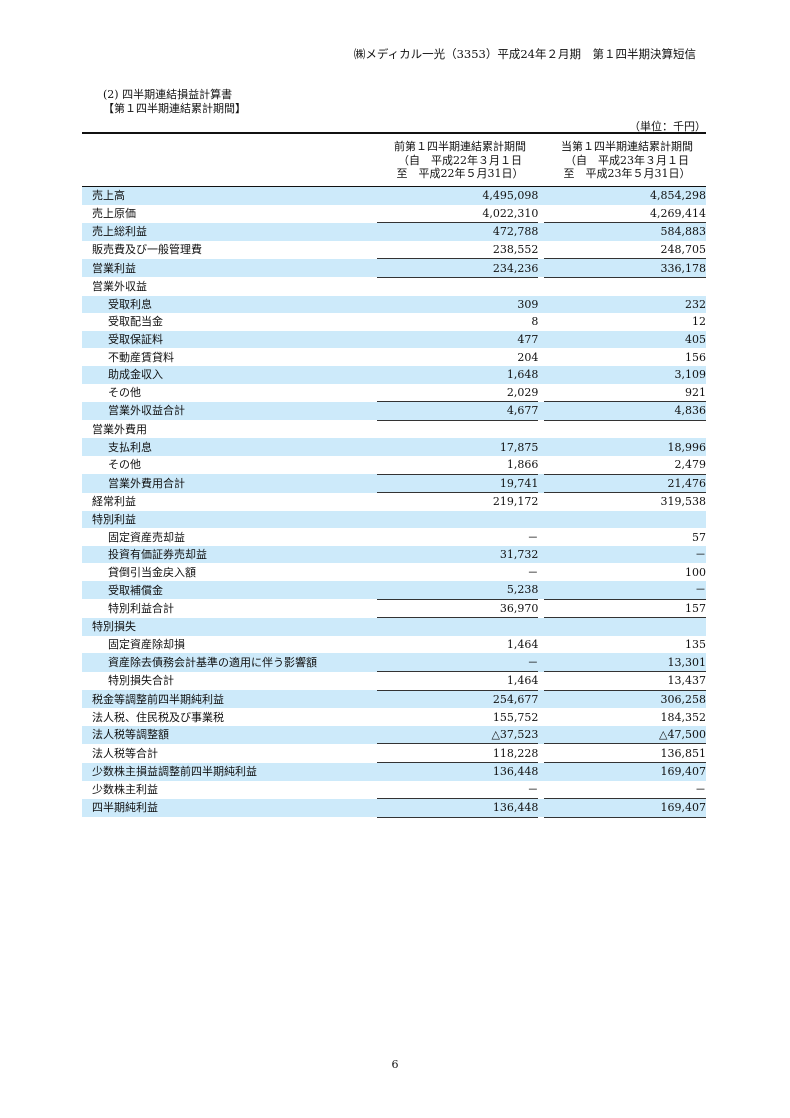 The width and height of the screenshot is (790, 1118). Describe the element at coordinates (457, 196) in the screenshot. I see `value-prev: 4,495,098` at that location.